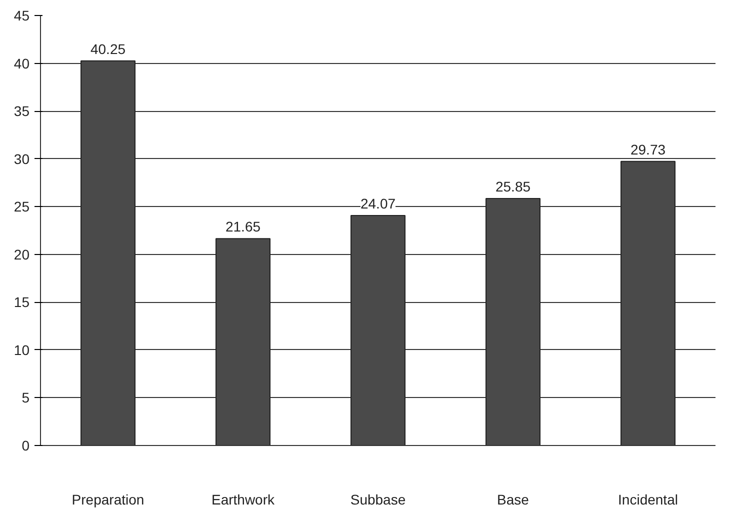  What do you see at coordinates (378, 500) in the screenshot?
I see `x-tick-label: Subbase` at bounding box center [378, 500].